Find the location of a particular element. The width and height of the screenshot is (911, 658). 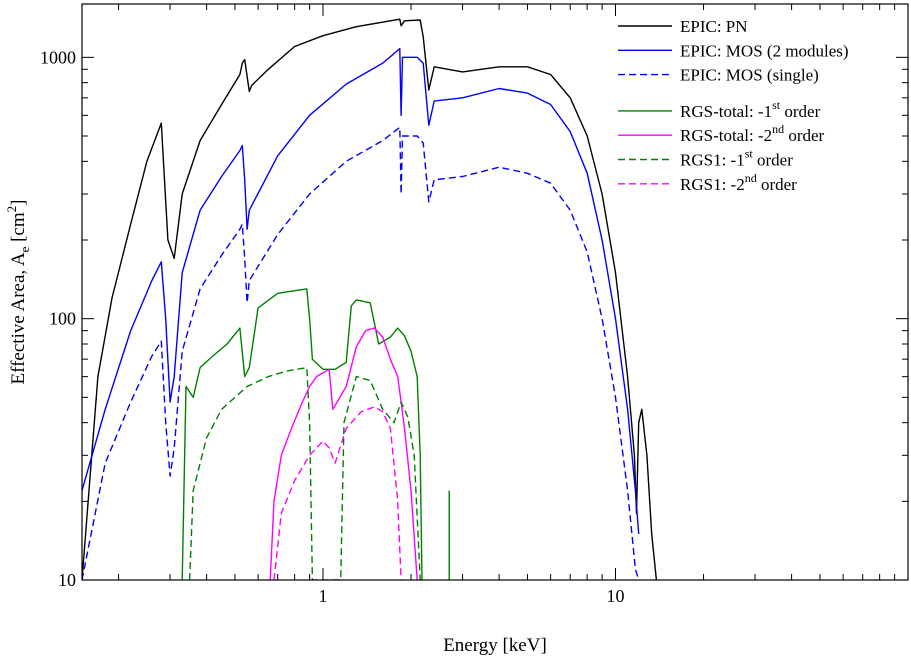

y-tick-label: 10 is located at coordinates (67, 580).